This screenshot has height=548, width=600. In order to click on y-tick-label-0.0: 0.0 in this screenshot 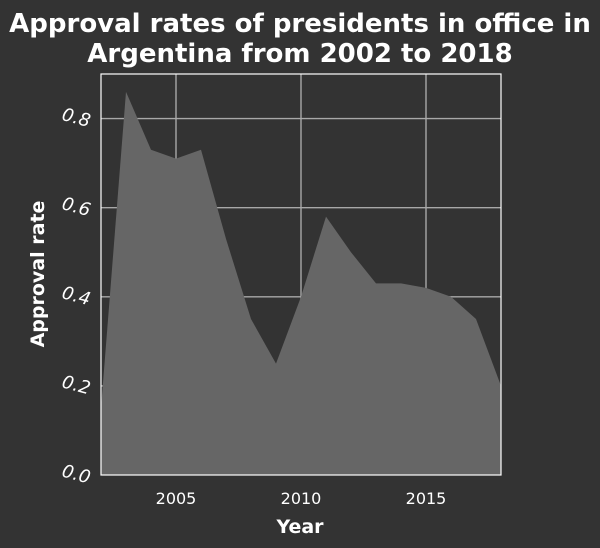, I will do `click(76, 475)`.